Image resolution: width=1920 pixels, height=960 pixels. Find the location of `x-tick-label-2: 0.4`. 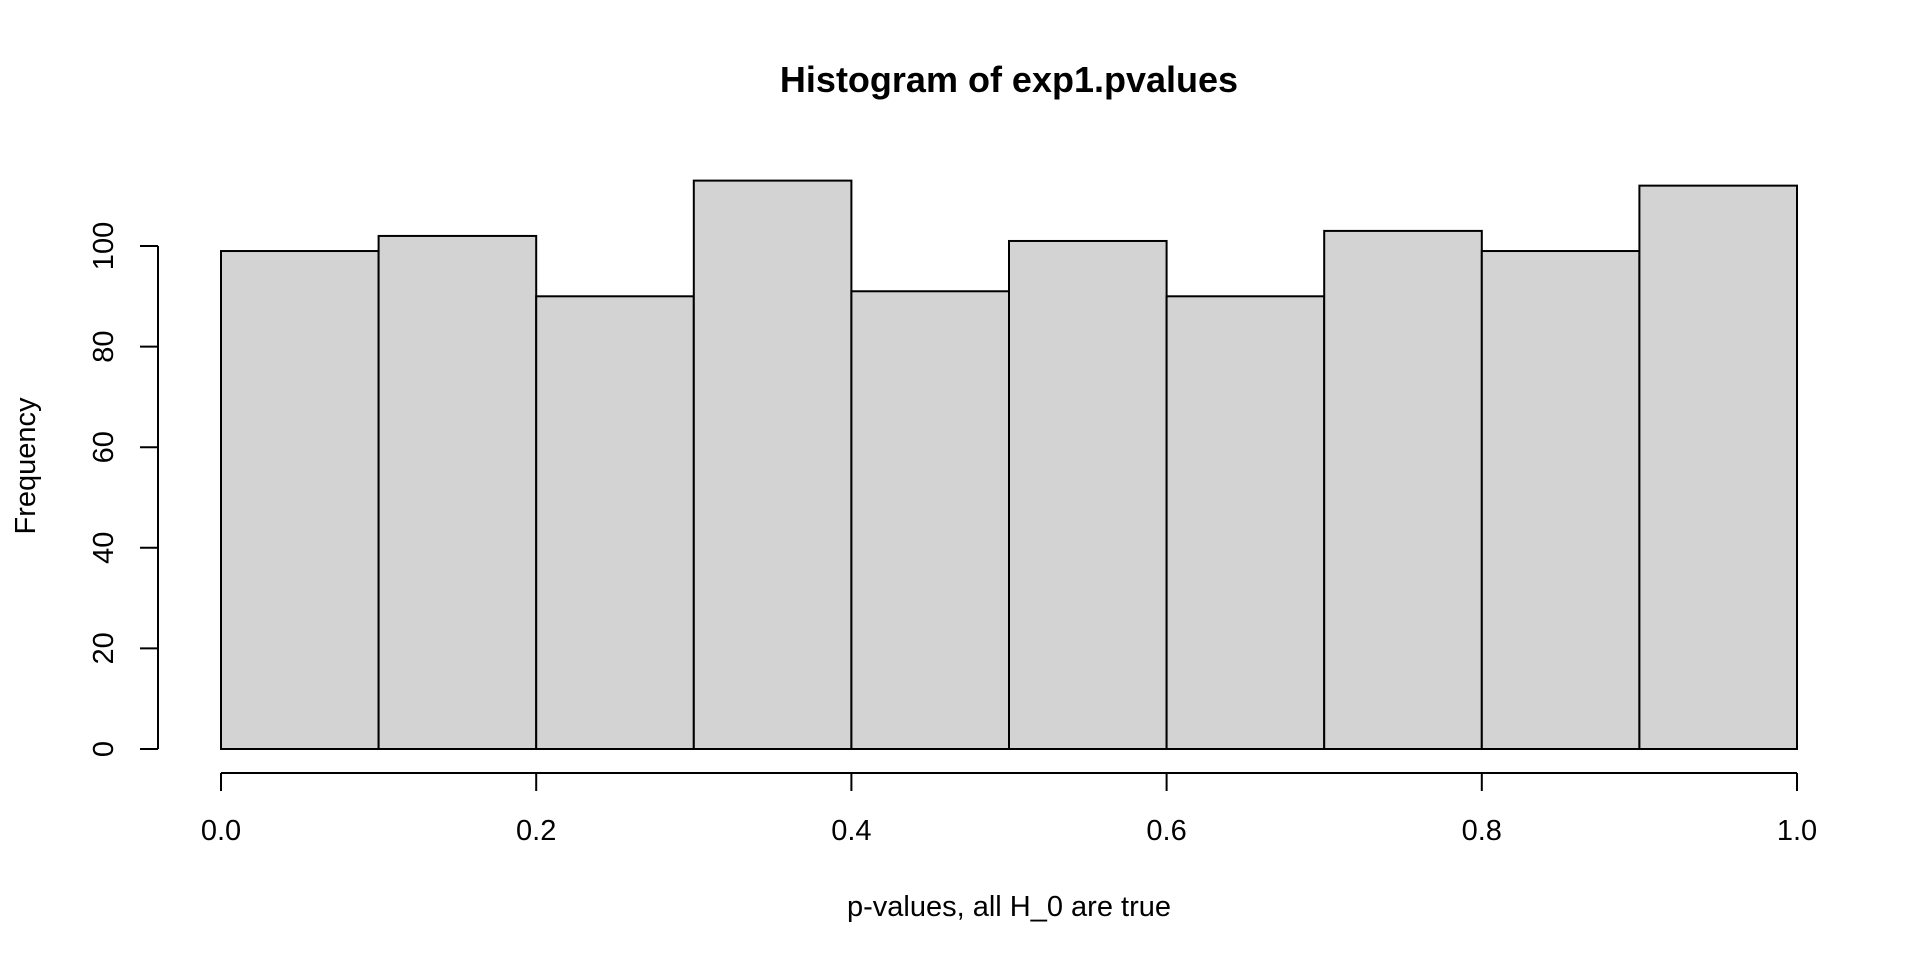

x-tick-label-2: 0.4 is located at coordinates (851, 831).